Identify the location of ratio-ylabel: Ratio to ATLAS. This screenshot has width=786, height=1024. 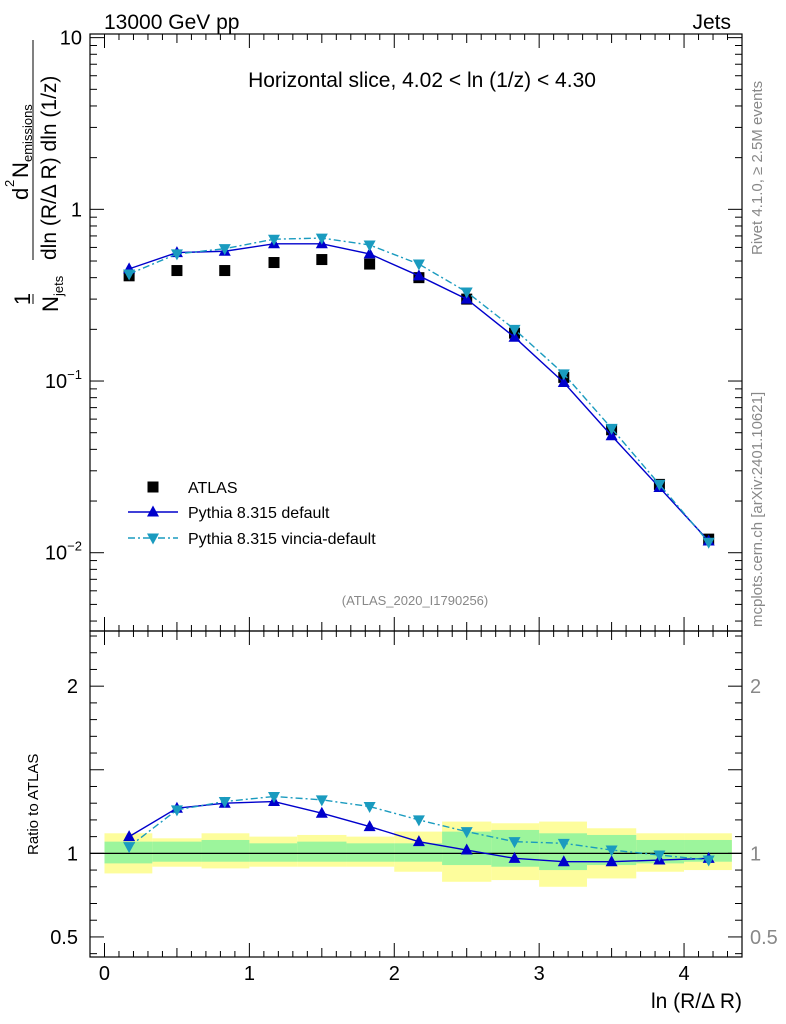
(33, 804).